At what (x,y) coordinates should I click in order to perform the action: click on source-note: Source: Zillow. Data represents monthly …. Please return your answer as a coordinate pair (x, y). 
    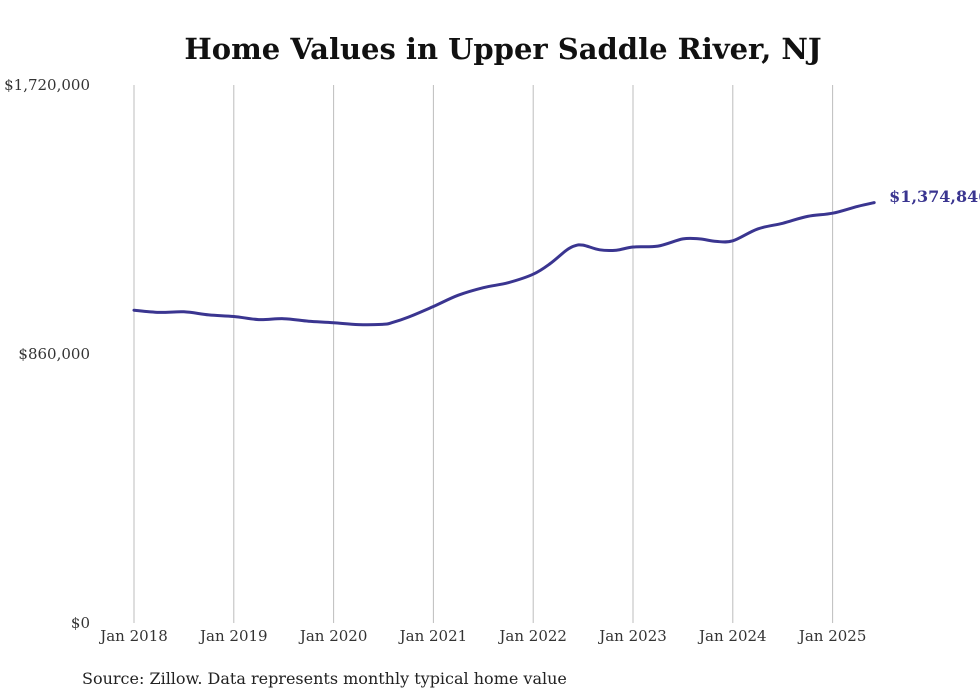
    Looking at the image, I should click on (324, 678).